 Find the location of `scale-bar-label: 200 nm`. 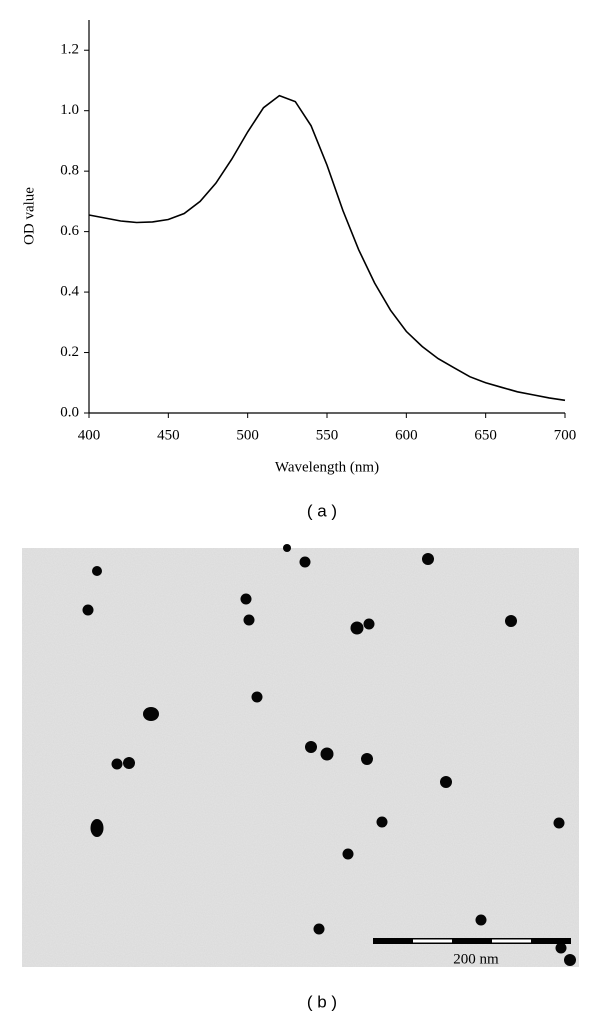

scale-bar-label: 200 nm is located at coordinates (476, 959).